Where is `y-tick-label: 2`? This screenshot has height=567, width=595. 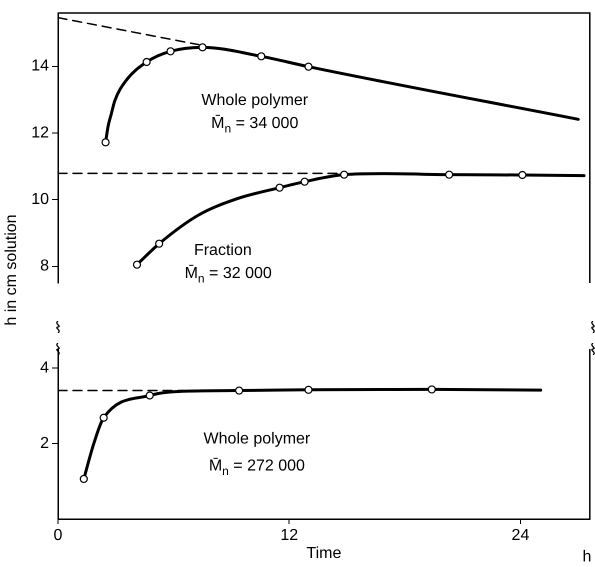 y-tick-label: 2 is located at coordinates (45, 443).